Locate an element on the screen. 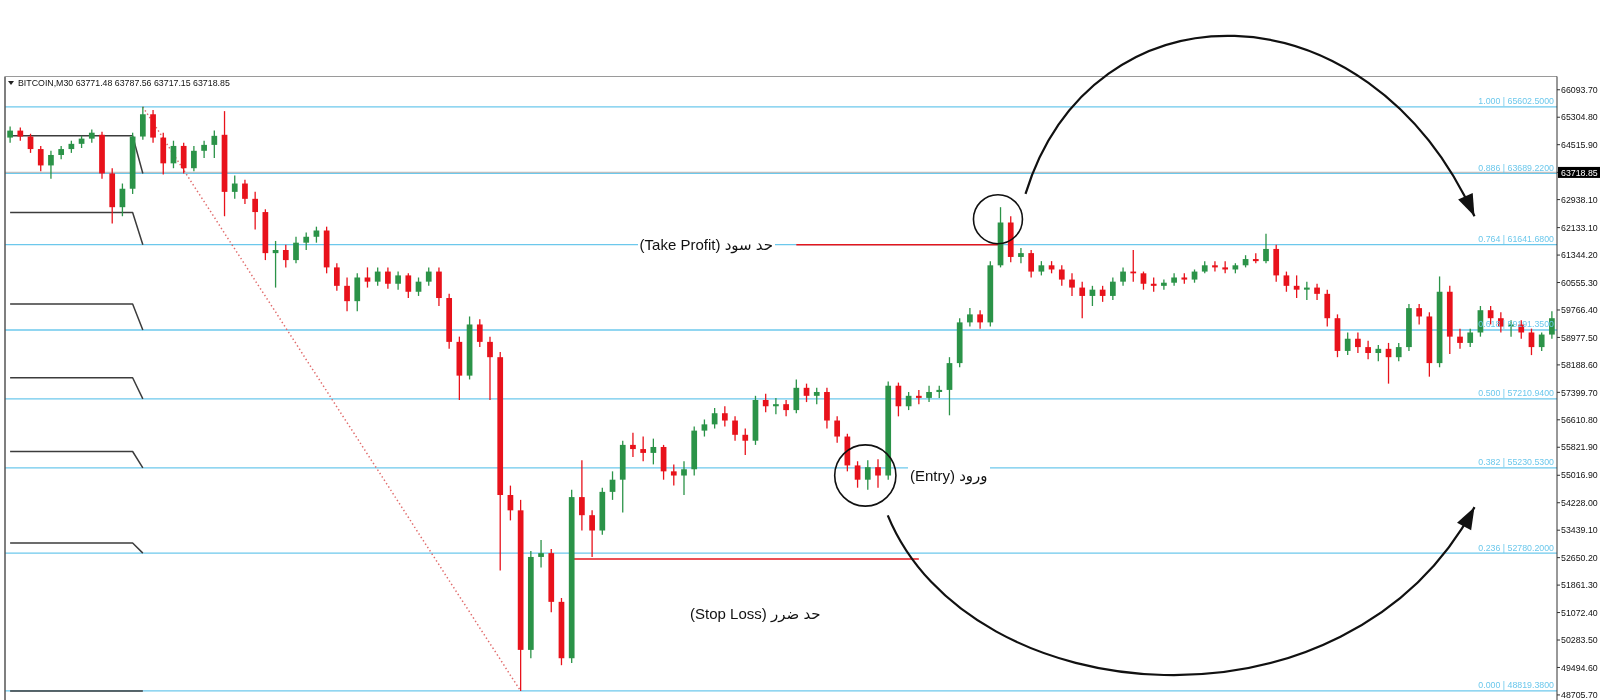 This screenshot has height=700, width=1600. y-tick-label: 58977.50 is located at coordinates (1579, 337).